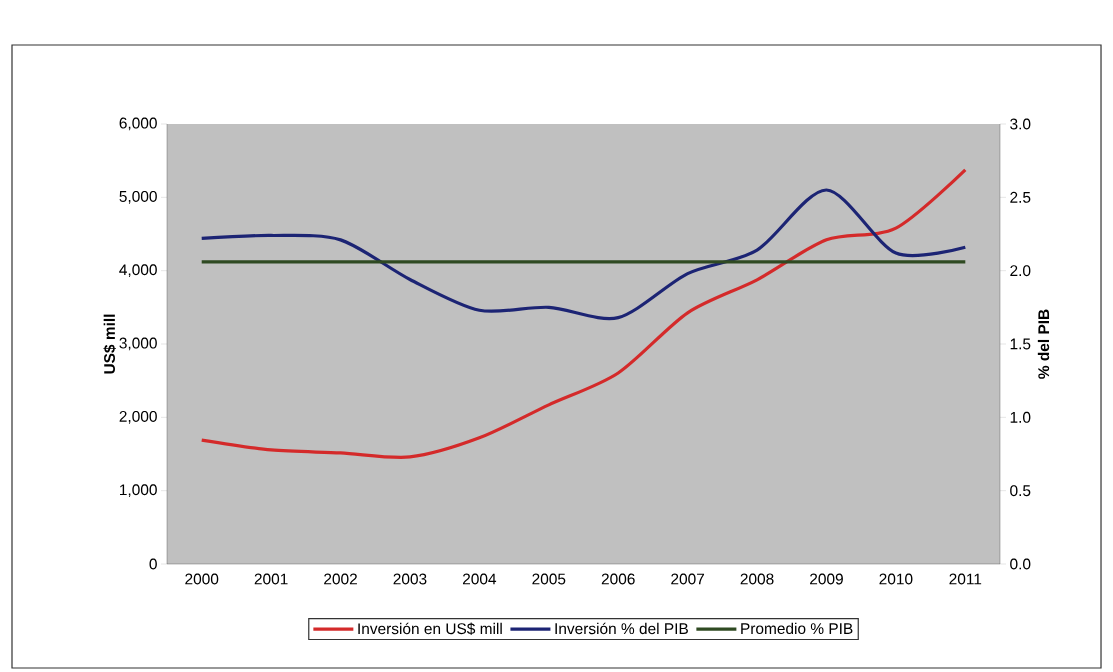  What do you see at coordinates (138, 124) in the screenshot?
I see `y-tick-label: 6,000` at bounding box center [138, 124].